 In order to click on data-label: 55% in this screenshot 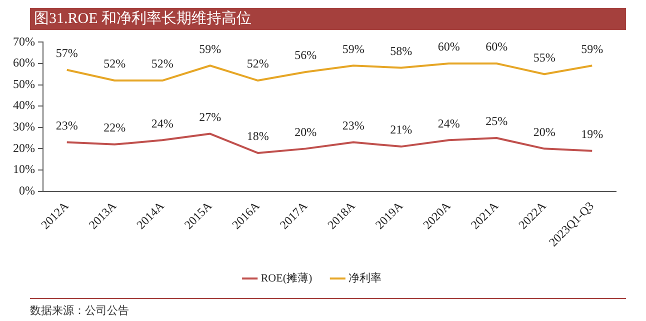, I will do `click(544, 57)`.